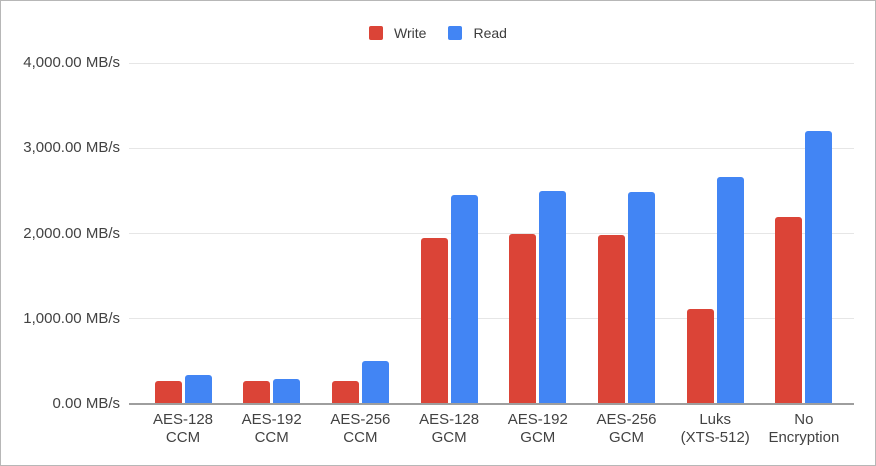 Image resolution: width=876 pixels, height=466 pixels. I want to click on y-axis-tick-label: 2,000.00 MB/s, so click(71, 233).